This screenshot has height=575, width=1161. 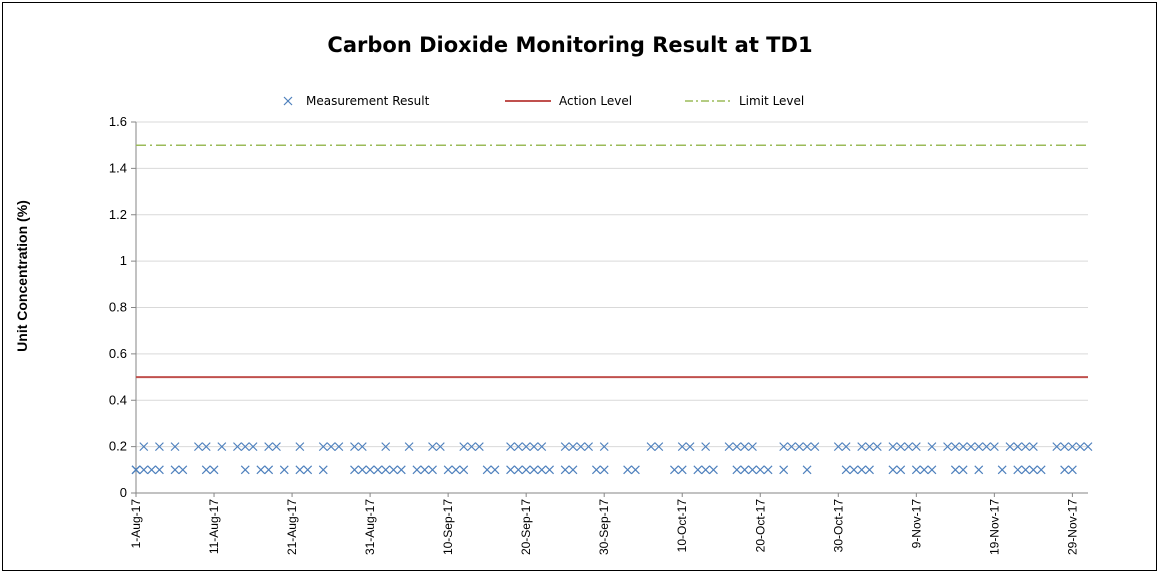 I want to click on legend-item-measurement: Measurement Result, so click(x=353, y=101).